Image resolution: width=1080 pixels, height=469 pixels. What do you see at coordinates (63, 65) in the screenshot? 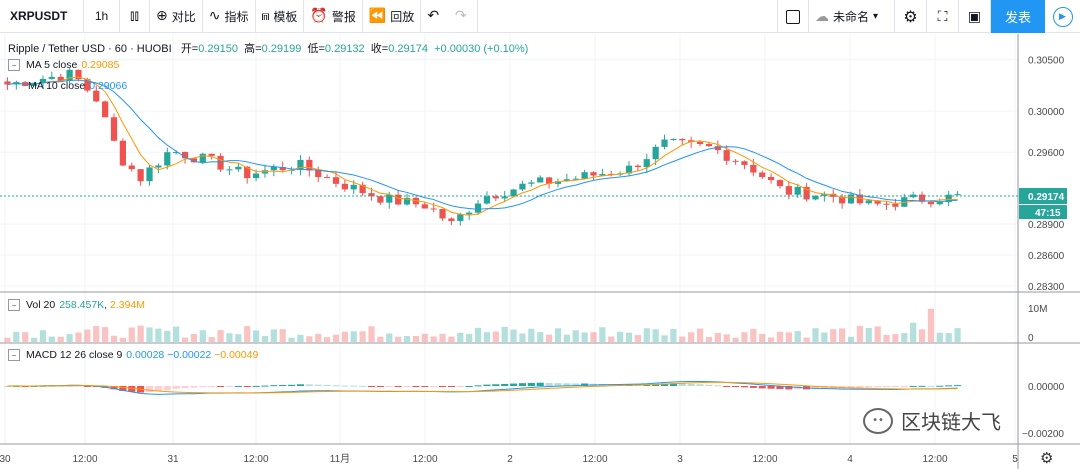
I see `ma5-legend: − MA 5 close 0.29085` at bounding box center [63, 65].